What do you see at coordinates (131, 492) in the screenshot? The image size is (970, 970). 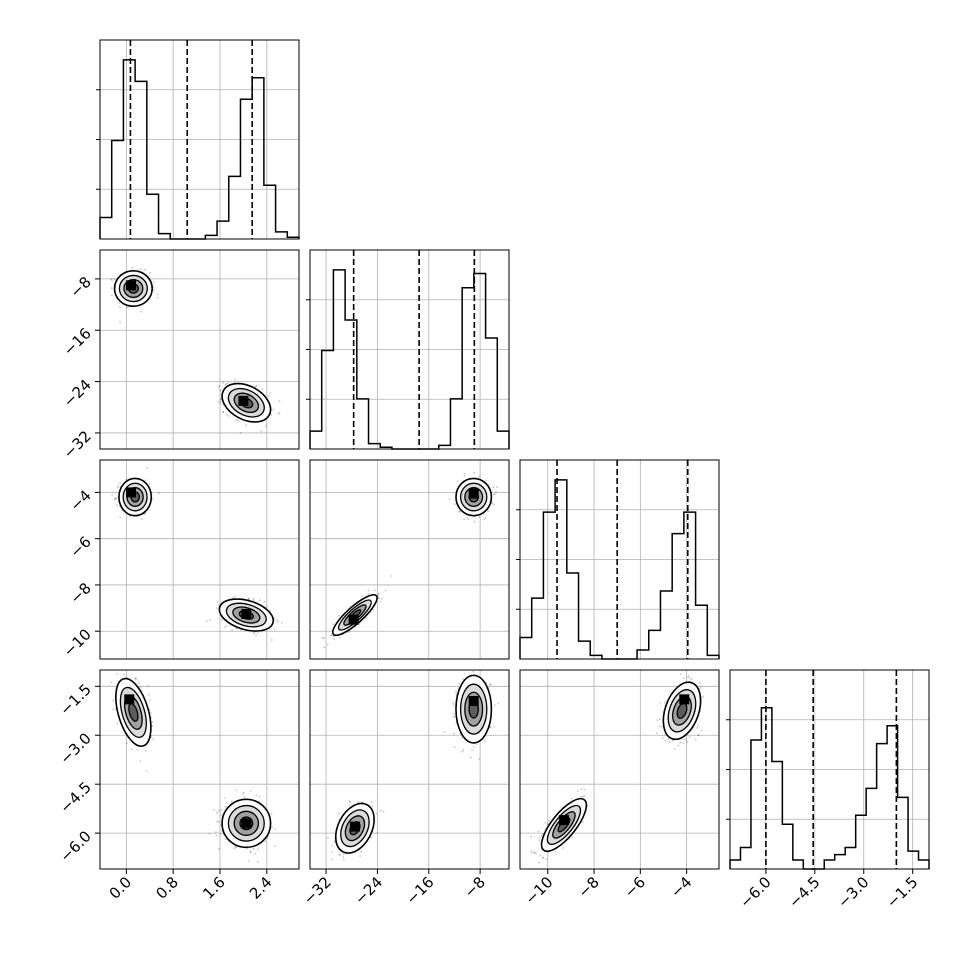 I see `mode-marker` at bounding box center [131, 492].